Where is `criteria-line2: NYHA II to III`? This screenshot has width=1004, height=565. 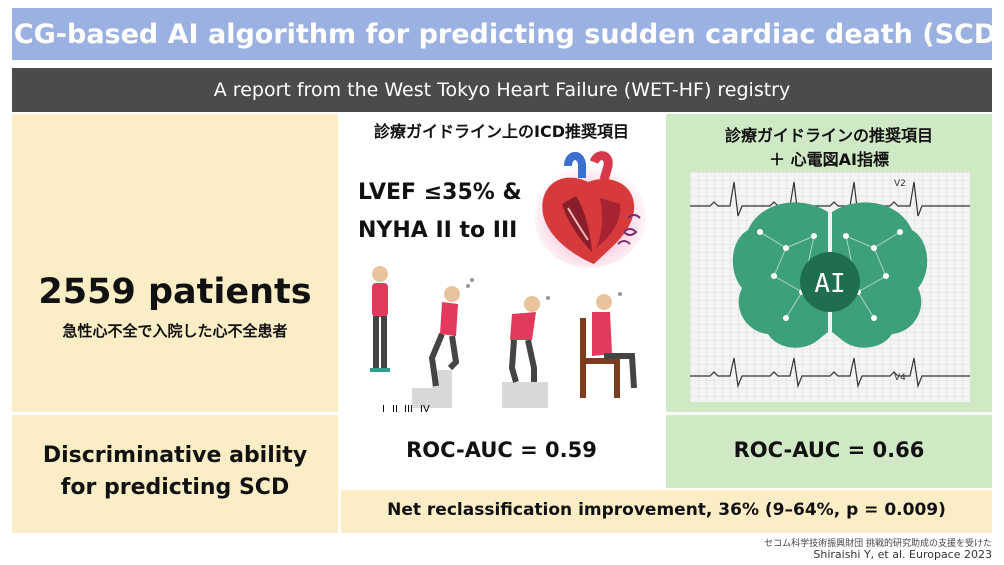
criteria-line2: NYHA II to III is located at coordinates (438, 230).